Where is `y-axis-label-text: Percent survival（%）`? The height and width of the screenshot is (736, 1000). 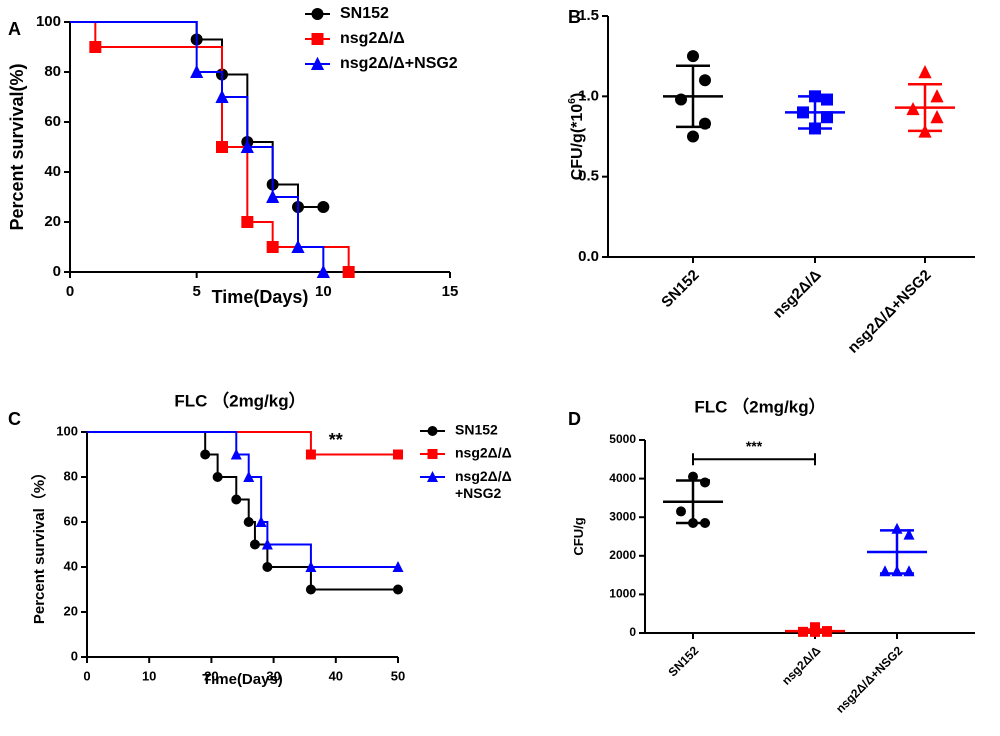
y-axis-label-text: Percent survival（%） is located at coordinates (39, 544).